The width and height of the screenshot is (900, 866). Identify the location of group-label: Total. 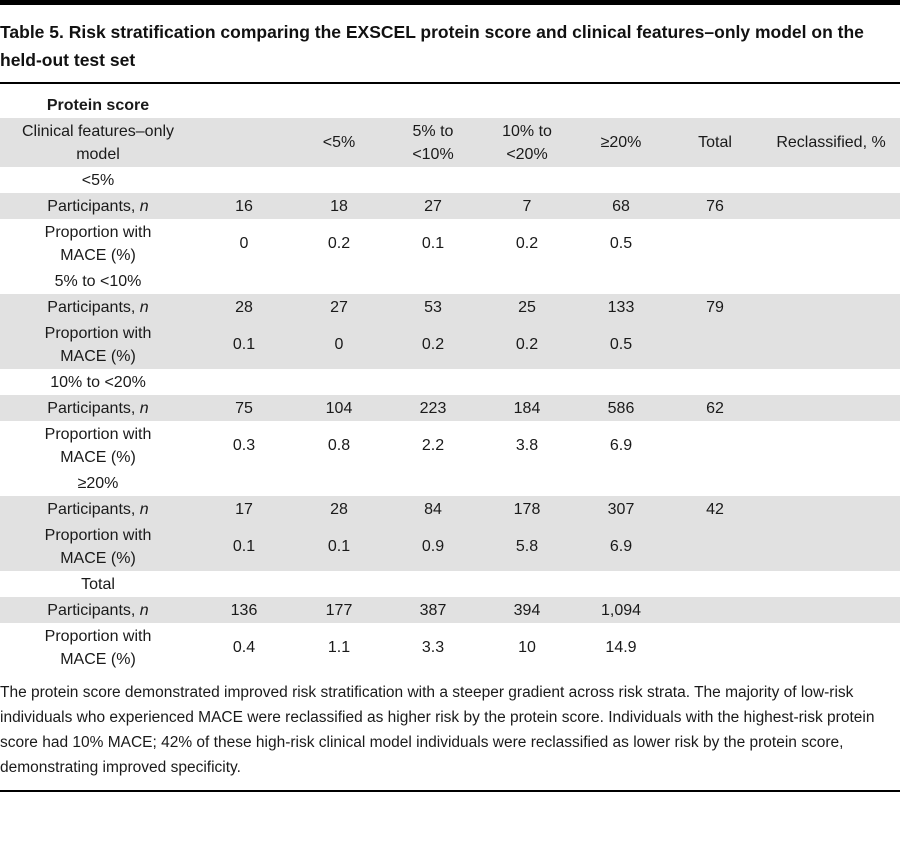
(98, 584).